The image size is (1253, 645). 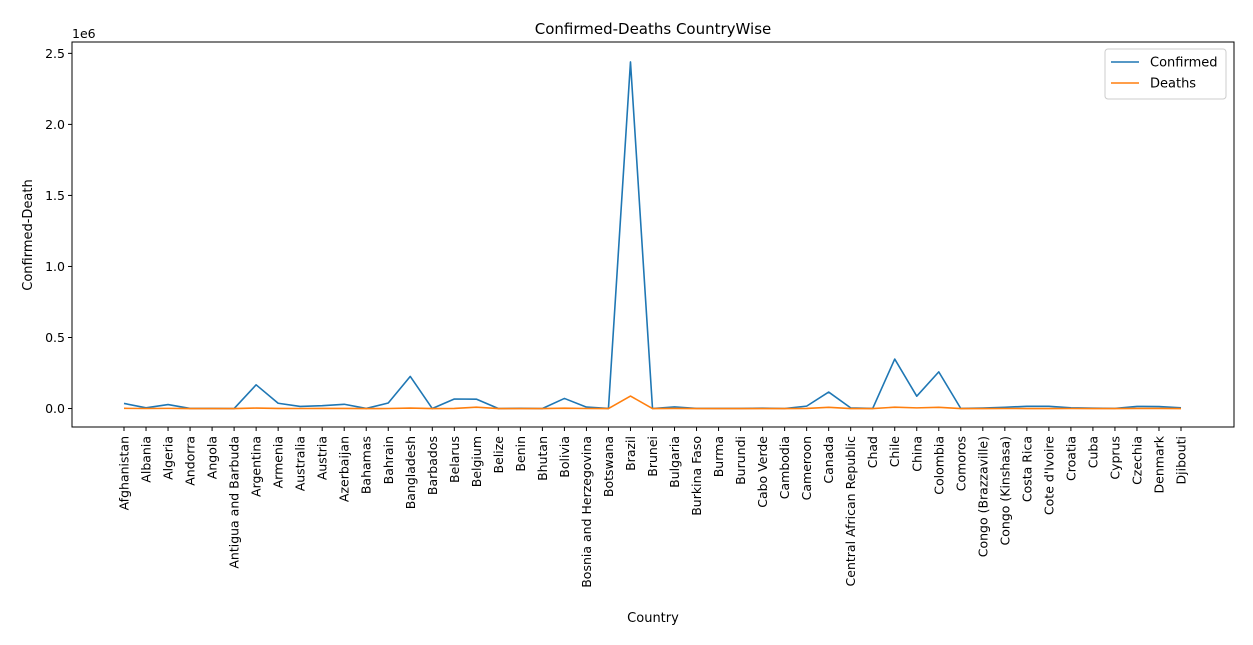 I want to click on x-tick-label: Colombia, so click(x=938, y=465).